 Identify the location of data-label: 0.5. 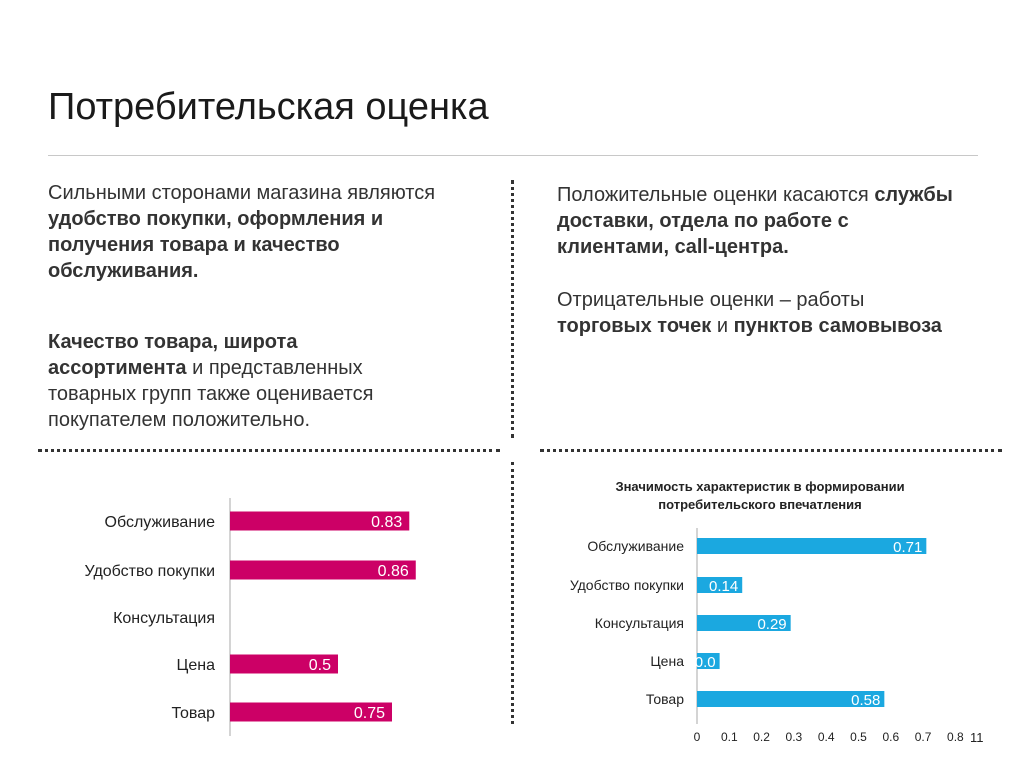
(320, 665).